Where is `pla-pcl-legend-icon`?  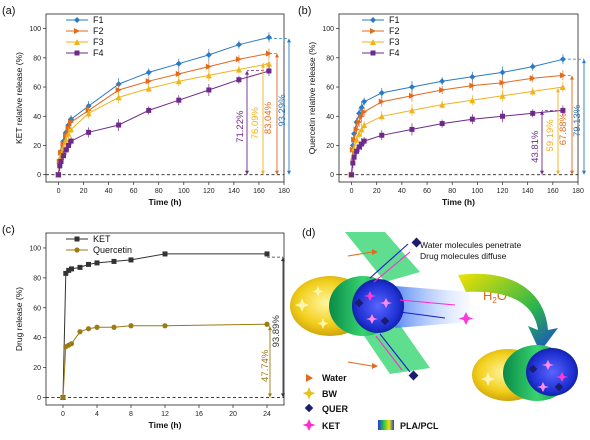
pla-pcl-legend-icon is located at coordinates (386, 425).